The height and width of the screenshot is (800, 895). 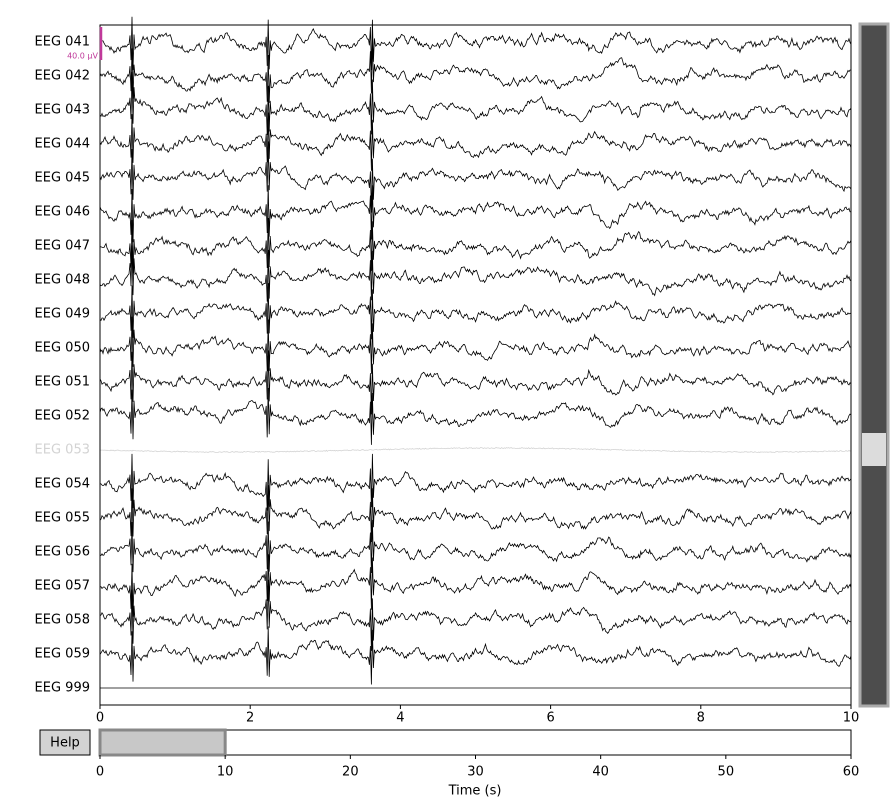 What do you see at coordinates (62, 382) in the screenshot?
I see `channel-label: EEG 051` at bounding box center [62, 382].